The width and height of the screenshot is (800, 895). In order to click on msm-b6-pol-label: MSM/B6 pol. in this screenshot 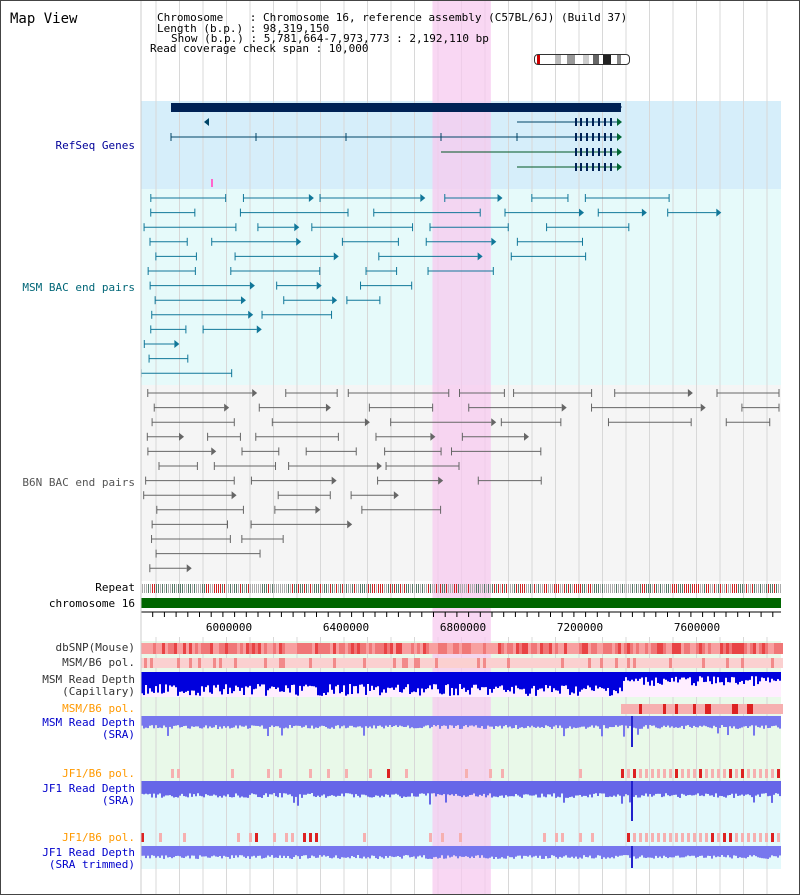, I will do `click(98, 662)`.